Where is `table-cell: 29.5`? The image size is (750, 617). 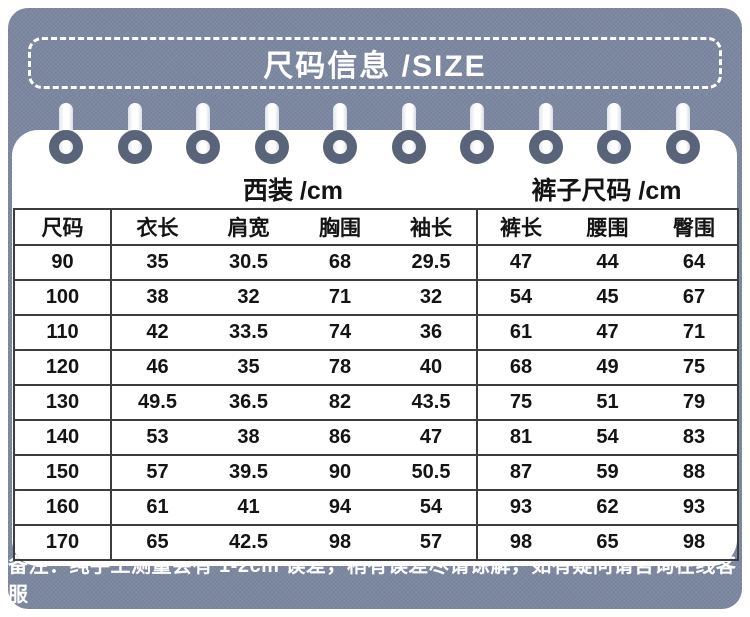
table-cell: 29.5 is located at coordinates (431, 262).